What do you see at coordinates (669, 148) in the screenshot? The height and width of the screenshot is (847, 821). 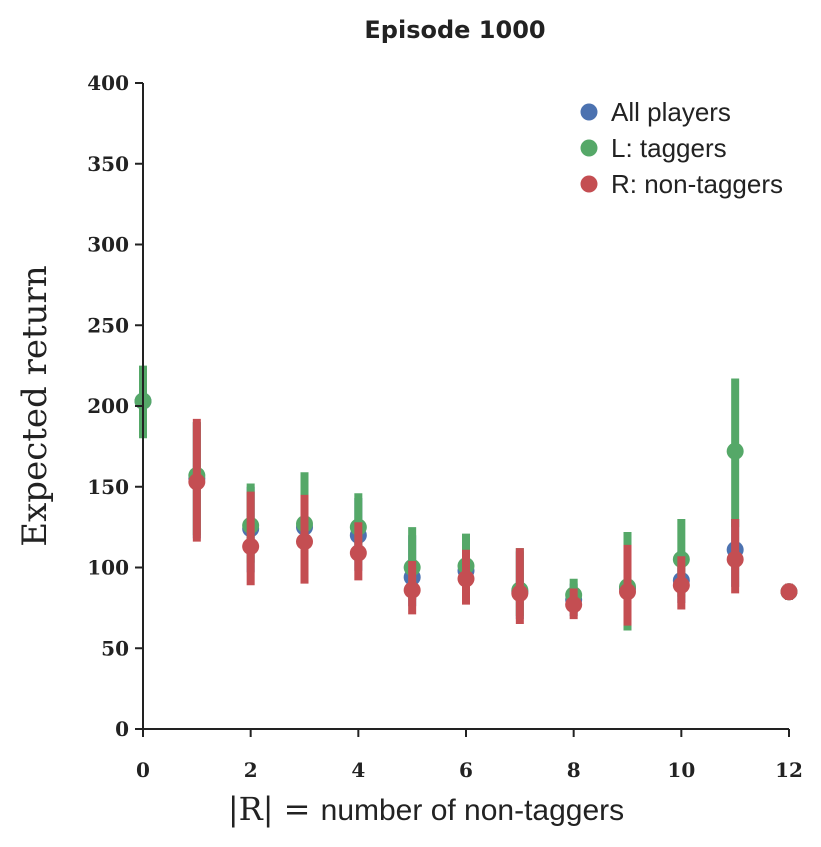 I see `legend-label: L: taggers` at bounding box center [669, 148].